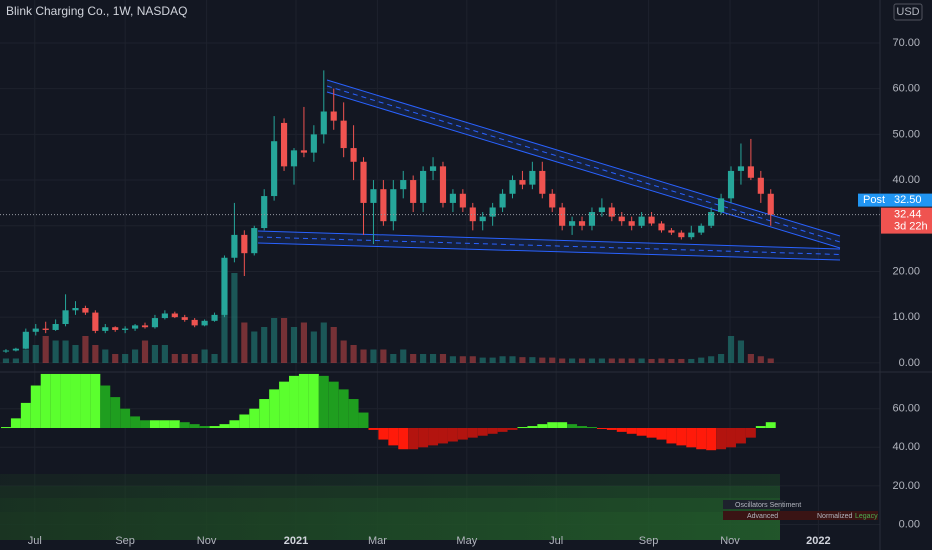  What do you see at coordinates (549, 240) in the screenshot?
I see `channel-line` at bounding box center [549, 240].